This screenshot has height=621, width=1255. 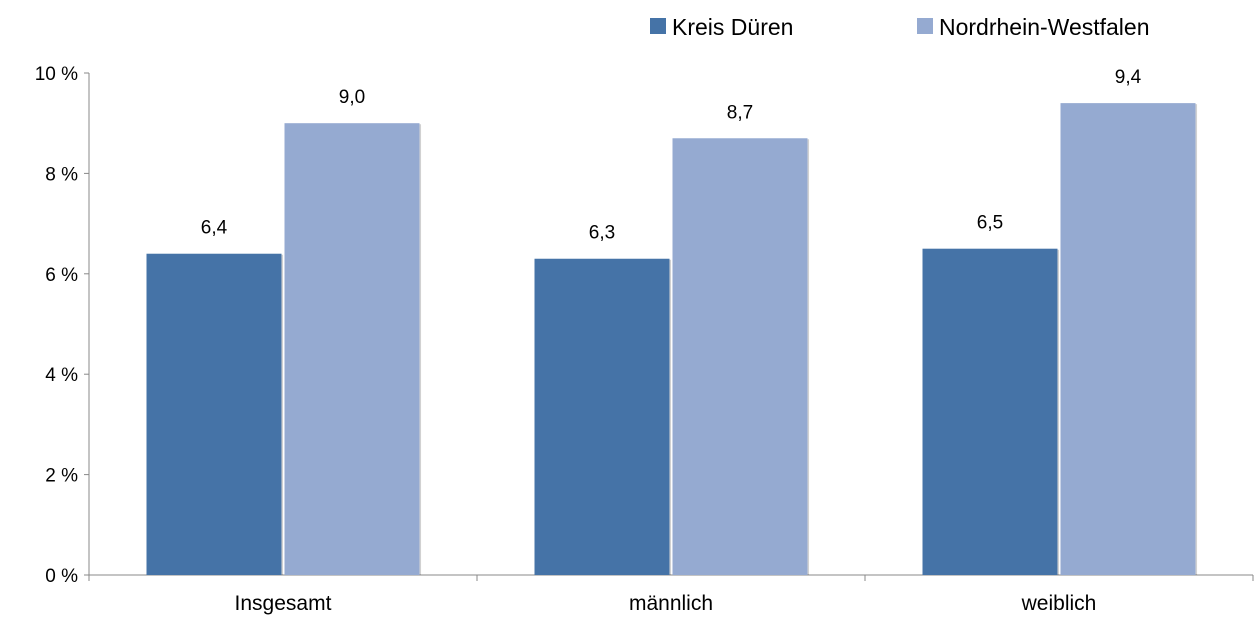 I want to click on bar-kreis-duren-insgesamt, so click(x=214, y=414).